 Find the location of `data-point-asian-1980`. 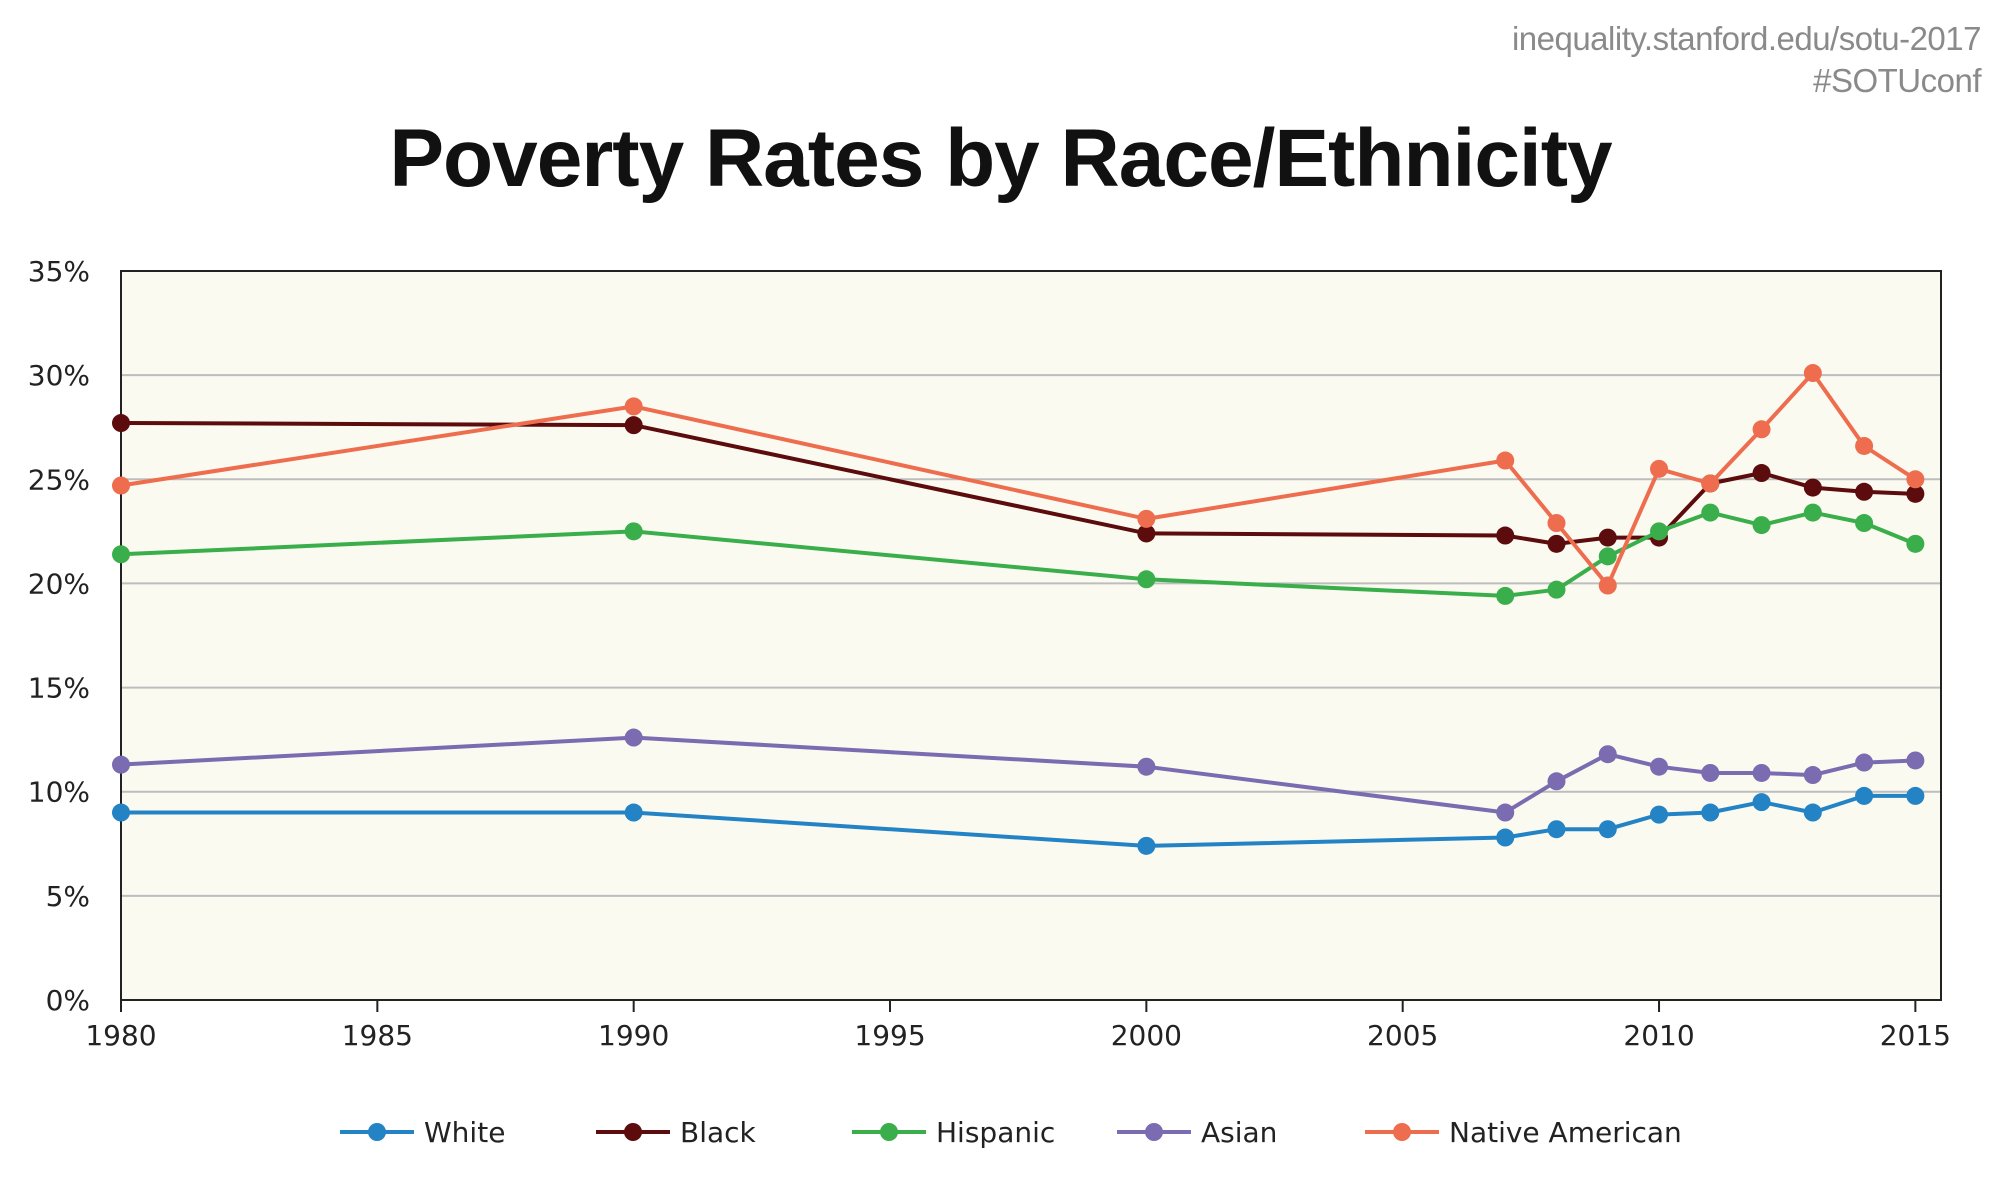

data-point-asian-1980 is located at coordinates (121, 764).